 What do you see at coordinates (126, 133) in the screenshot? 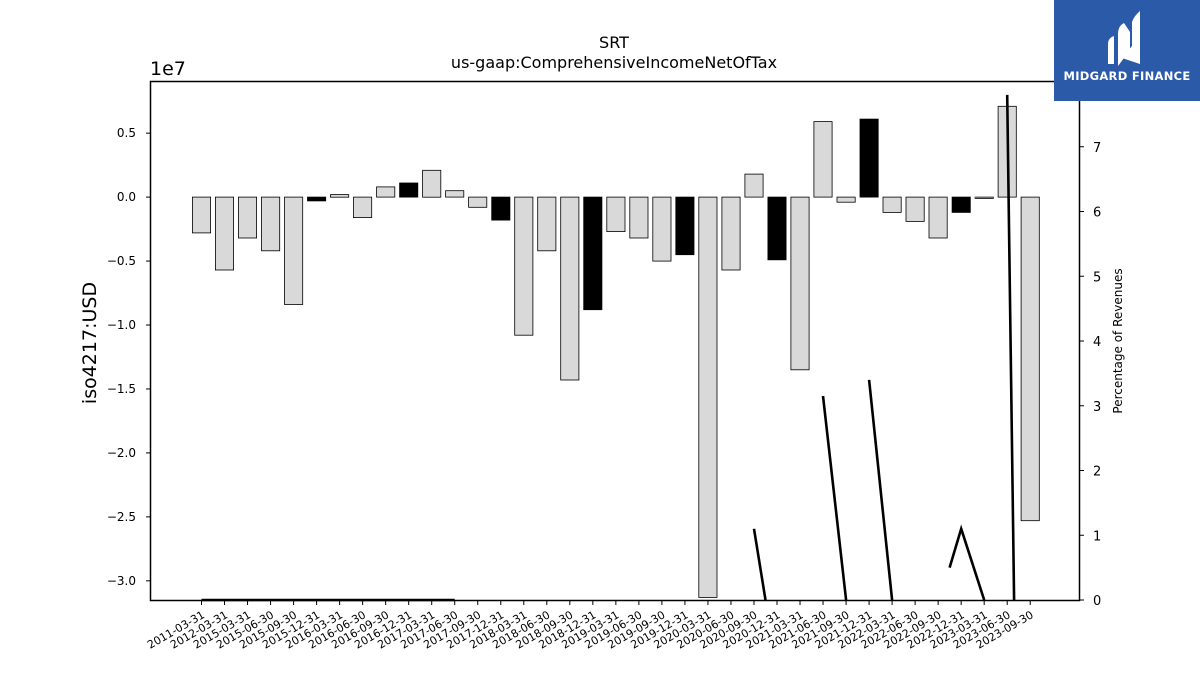
I see `y-tick-label: 0.5` at bounding box center [126, 133].